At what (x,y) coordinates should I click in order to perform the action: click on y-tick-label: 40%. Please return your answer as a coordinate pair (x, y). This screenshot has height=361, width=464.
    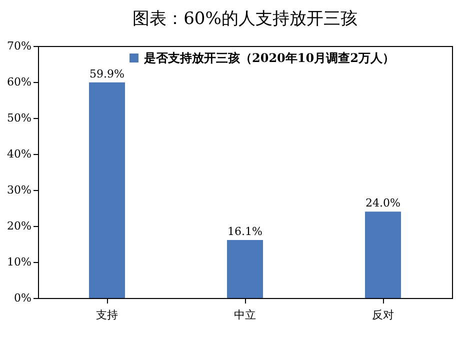
    Looking at the image, I should click on (19, 154).